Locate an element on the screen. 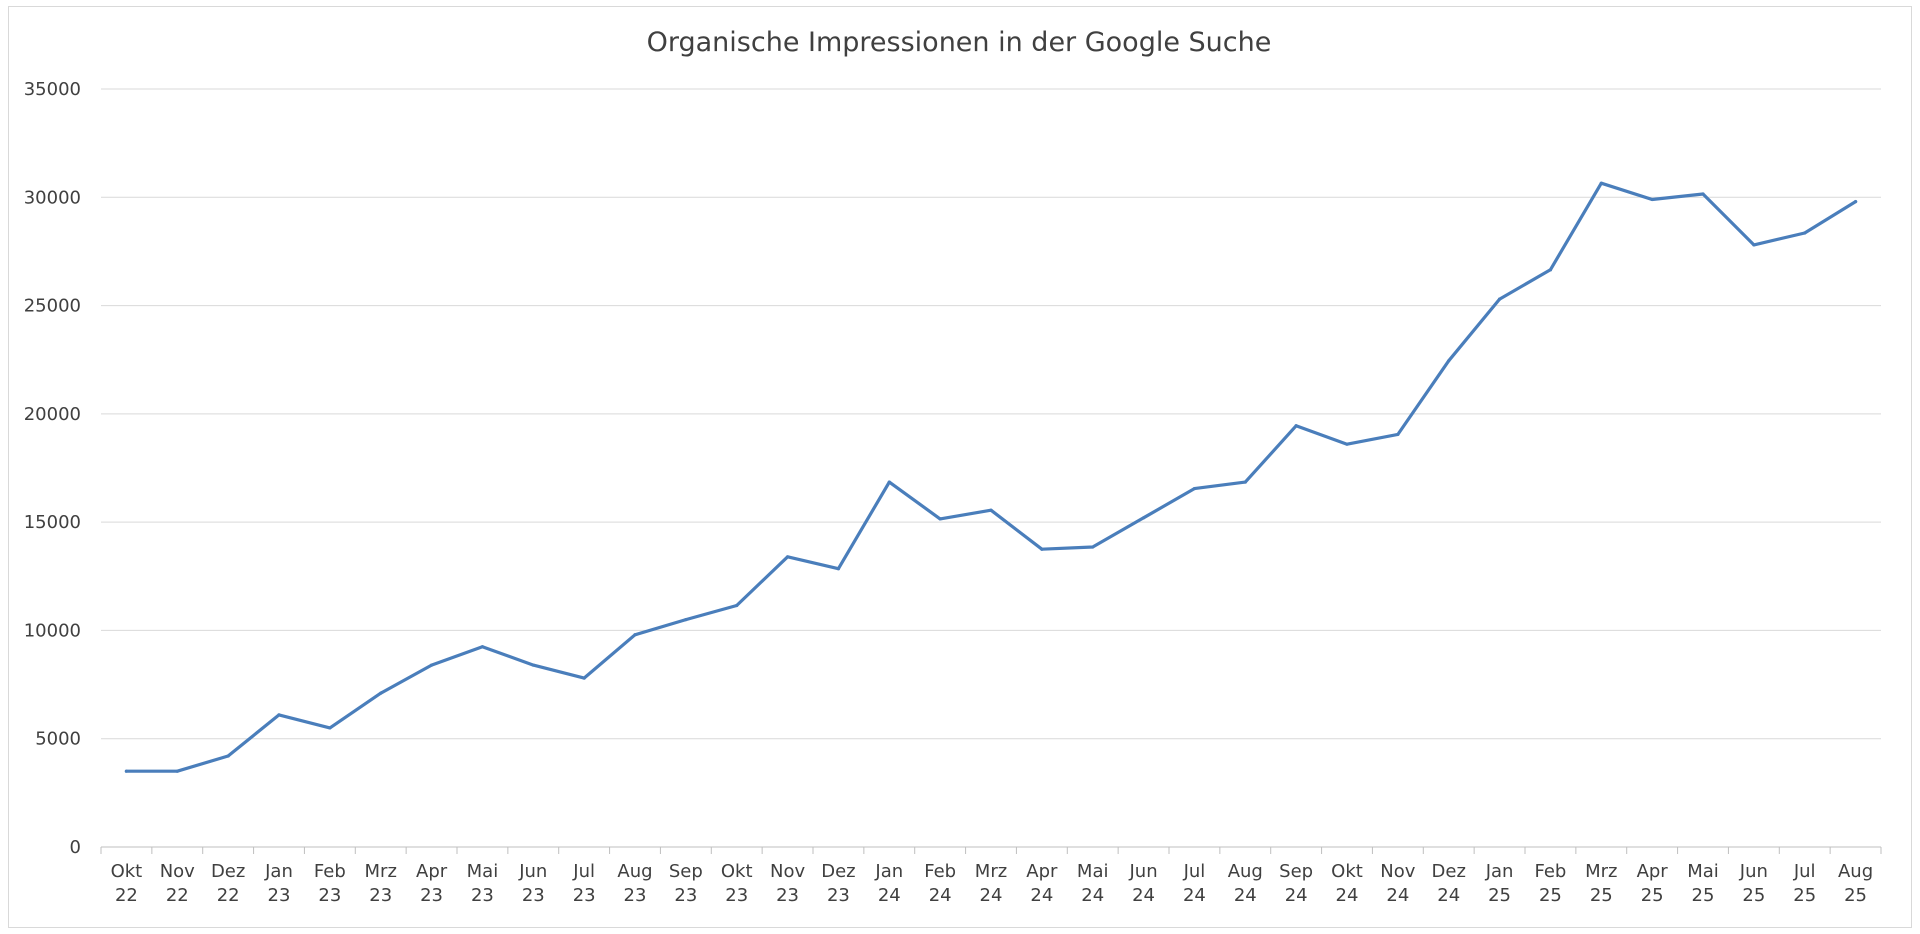  x-tick-label: Jul 24 is located at coordinates (1194, 883).